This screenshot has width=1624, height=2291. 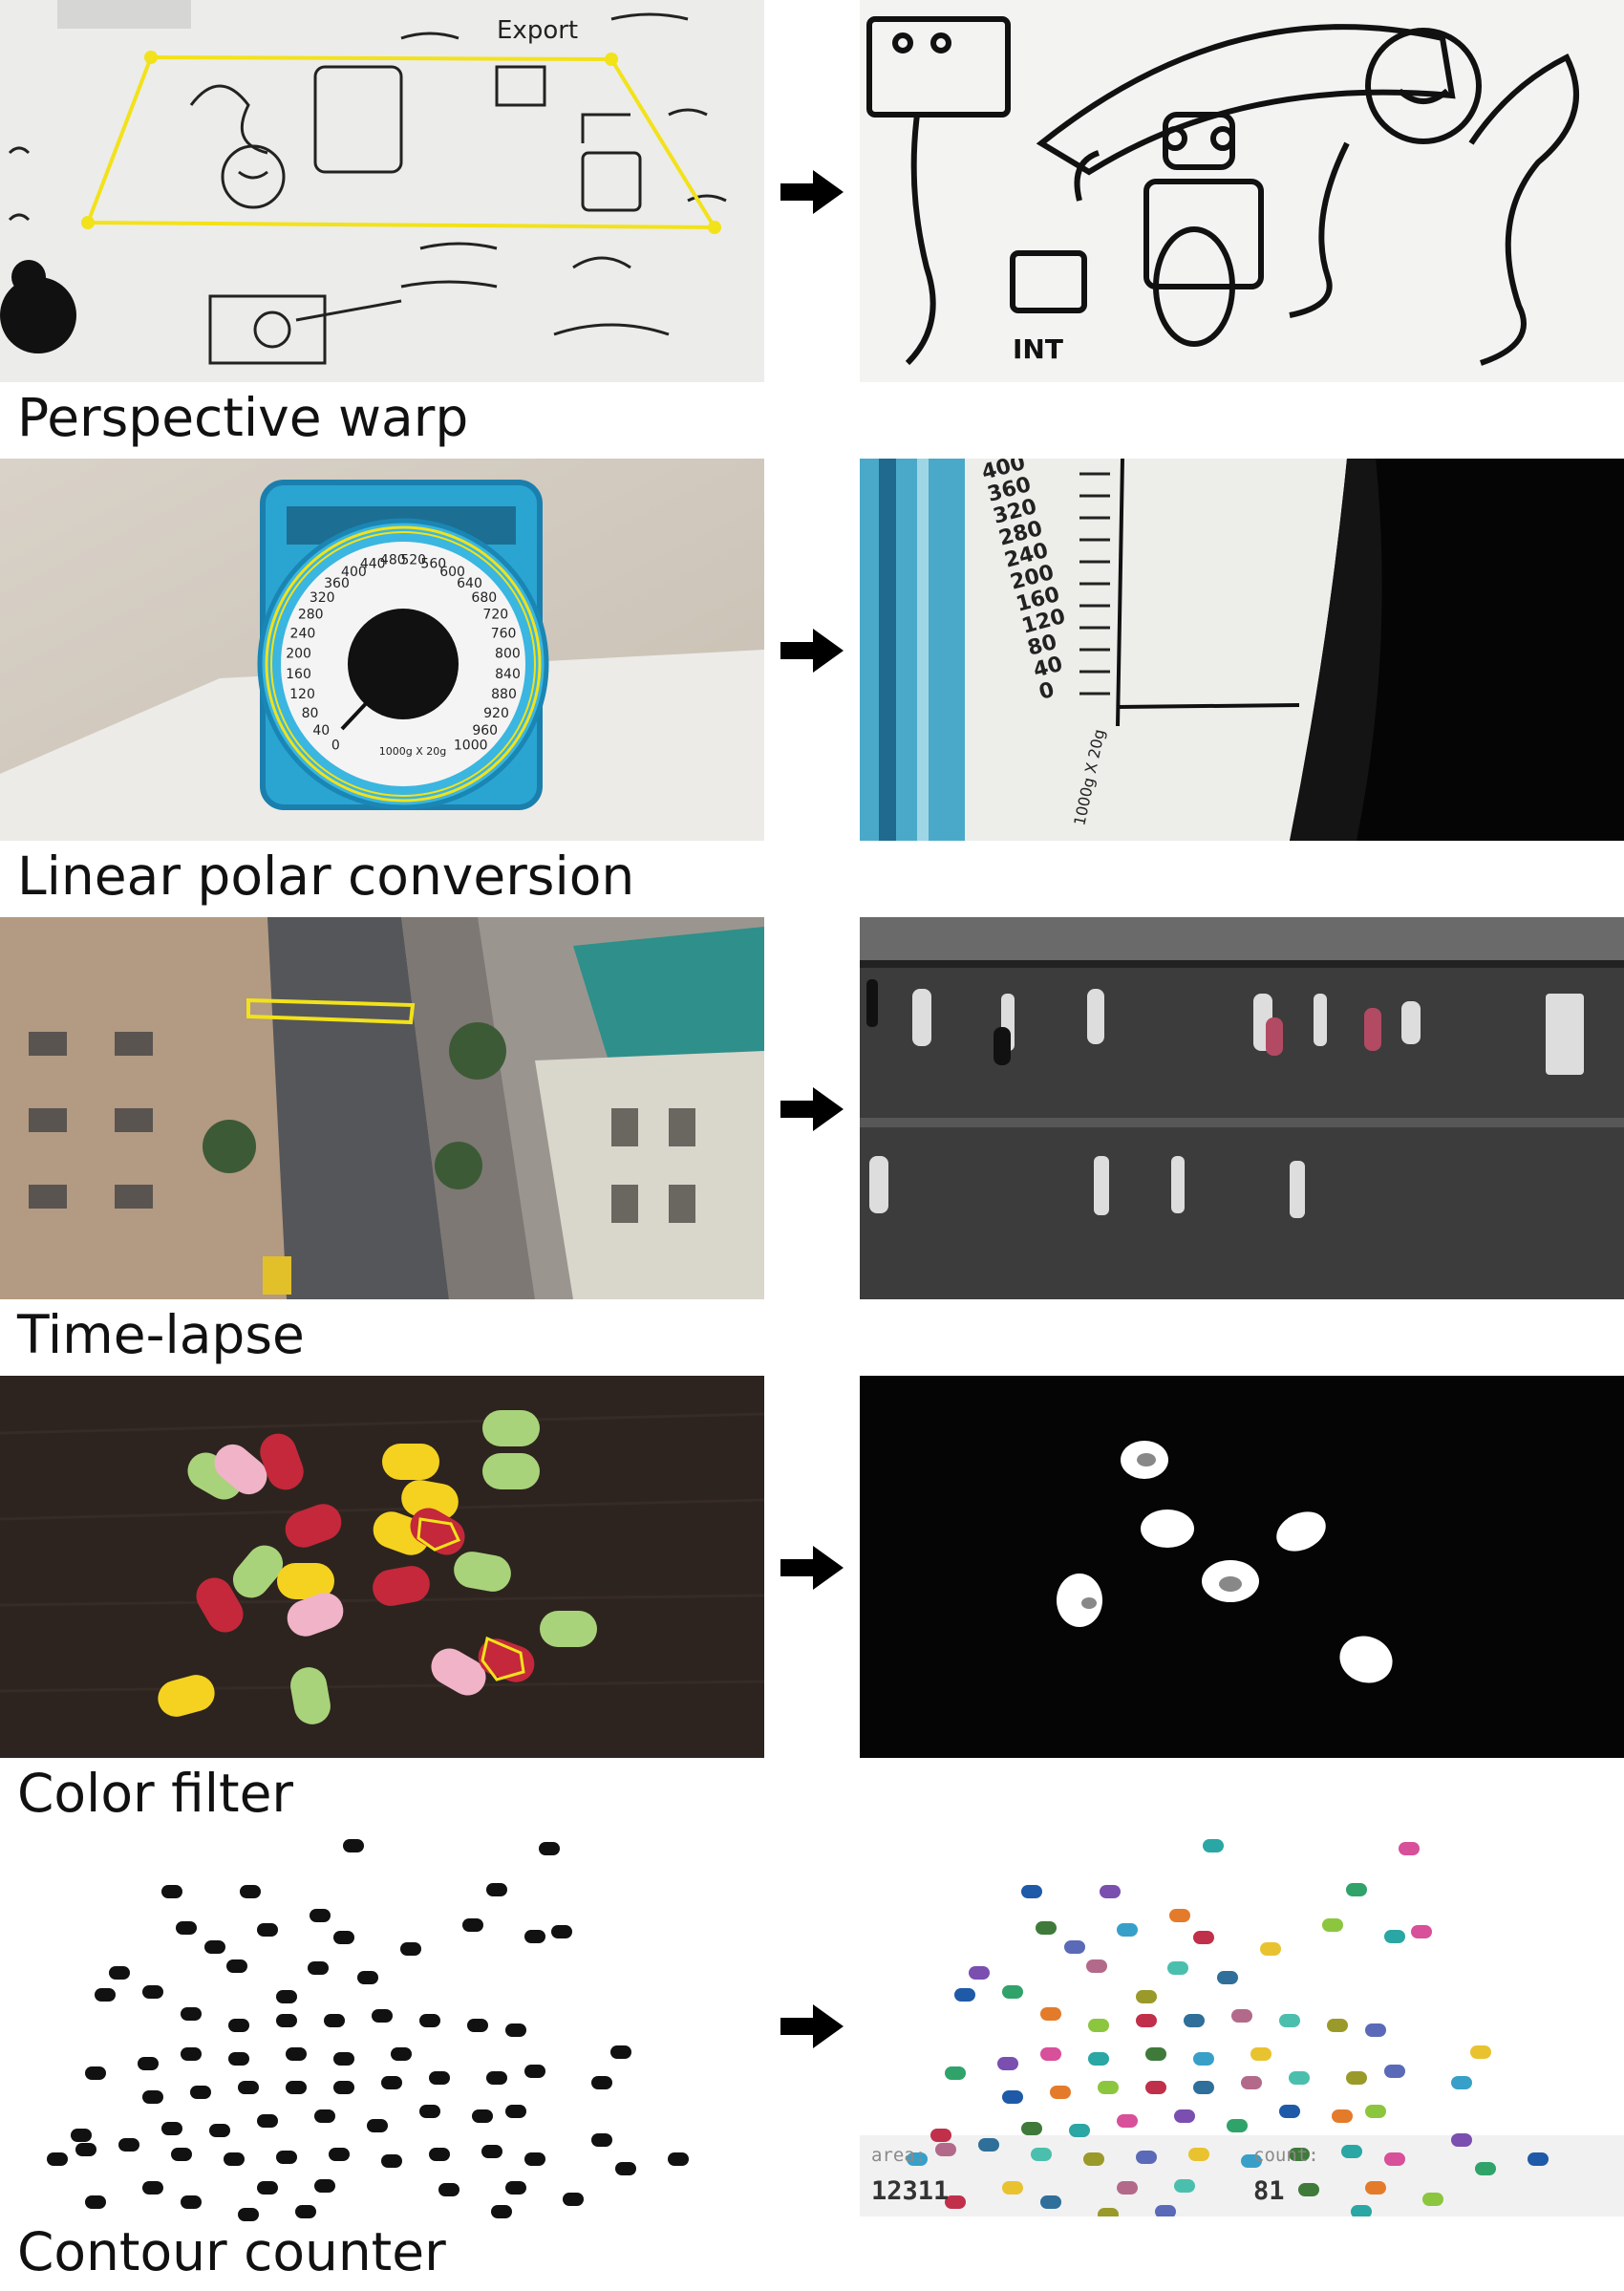 I want to click on row-caption: Color filter, so click(x=156, y=1793).